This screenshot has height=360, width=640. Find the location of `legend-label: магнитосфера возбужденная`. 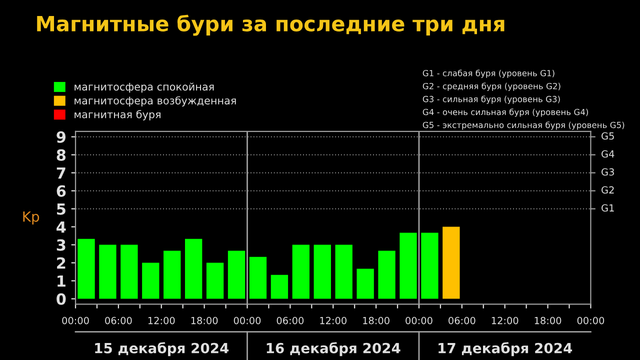

legend-label: магнитосфера возбужденная is located at coordinates (155, 101).